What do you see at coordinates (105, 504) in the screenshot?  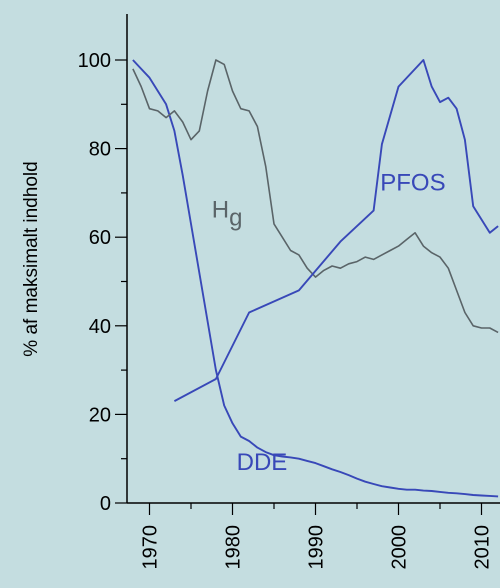 I see `y-tick-label: 0` at bounding box center [105, 504].